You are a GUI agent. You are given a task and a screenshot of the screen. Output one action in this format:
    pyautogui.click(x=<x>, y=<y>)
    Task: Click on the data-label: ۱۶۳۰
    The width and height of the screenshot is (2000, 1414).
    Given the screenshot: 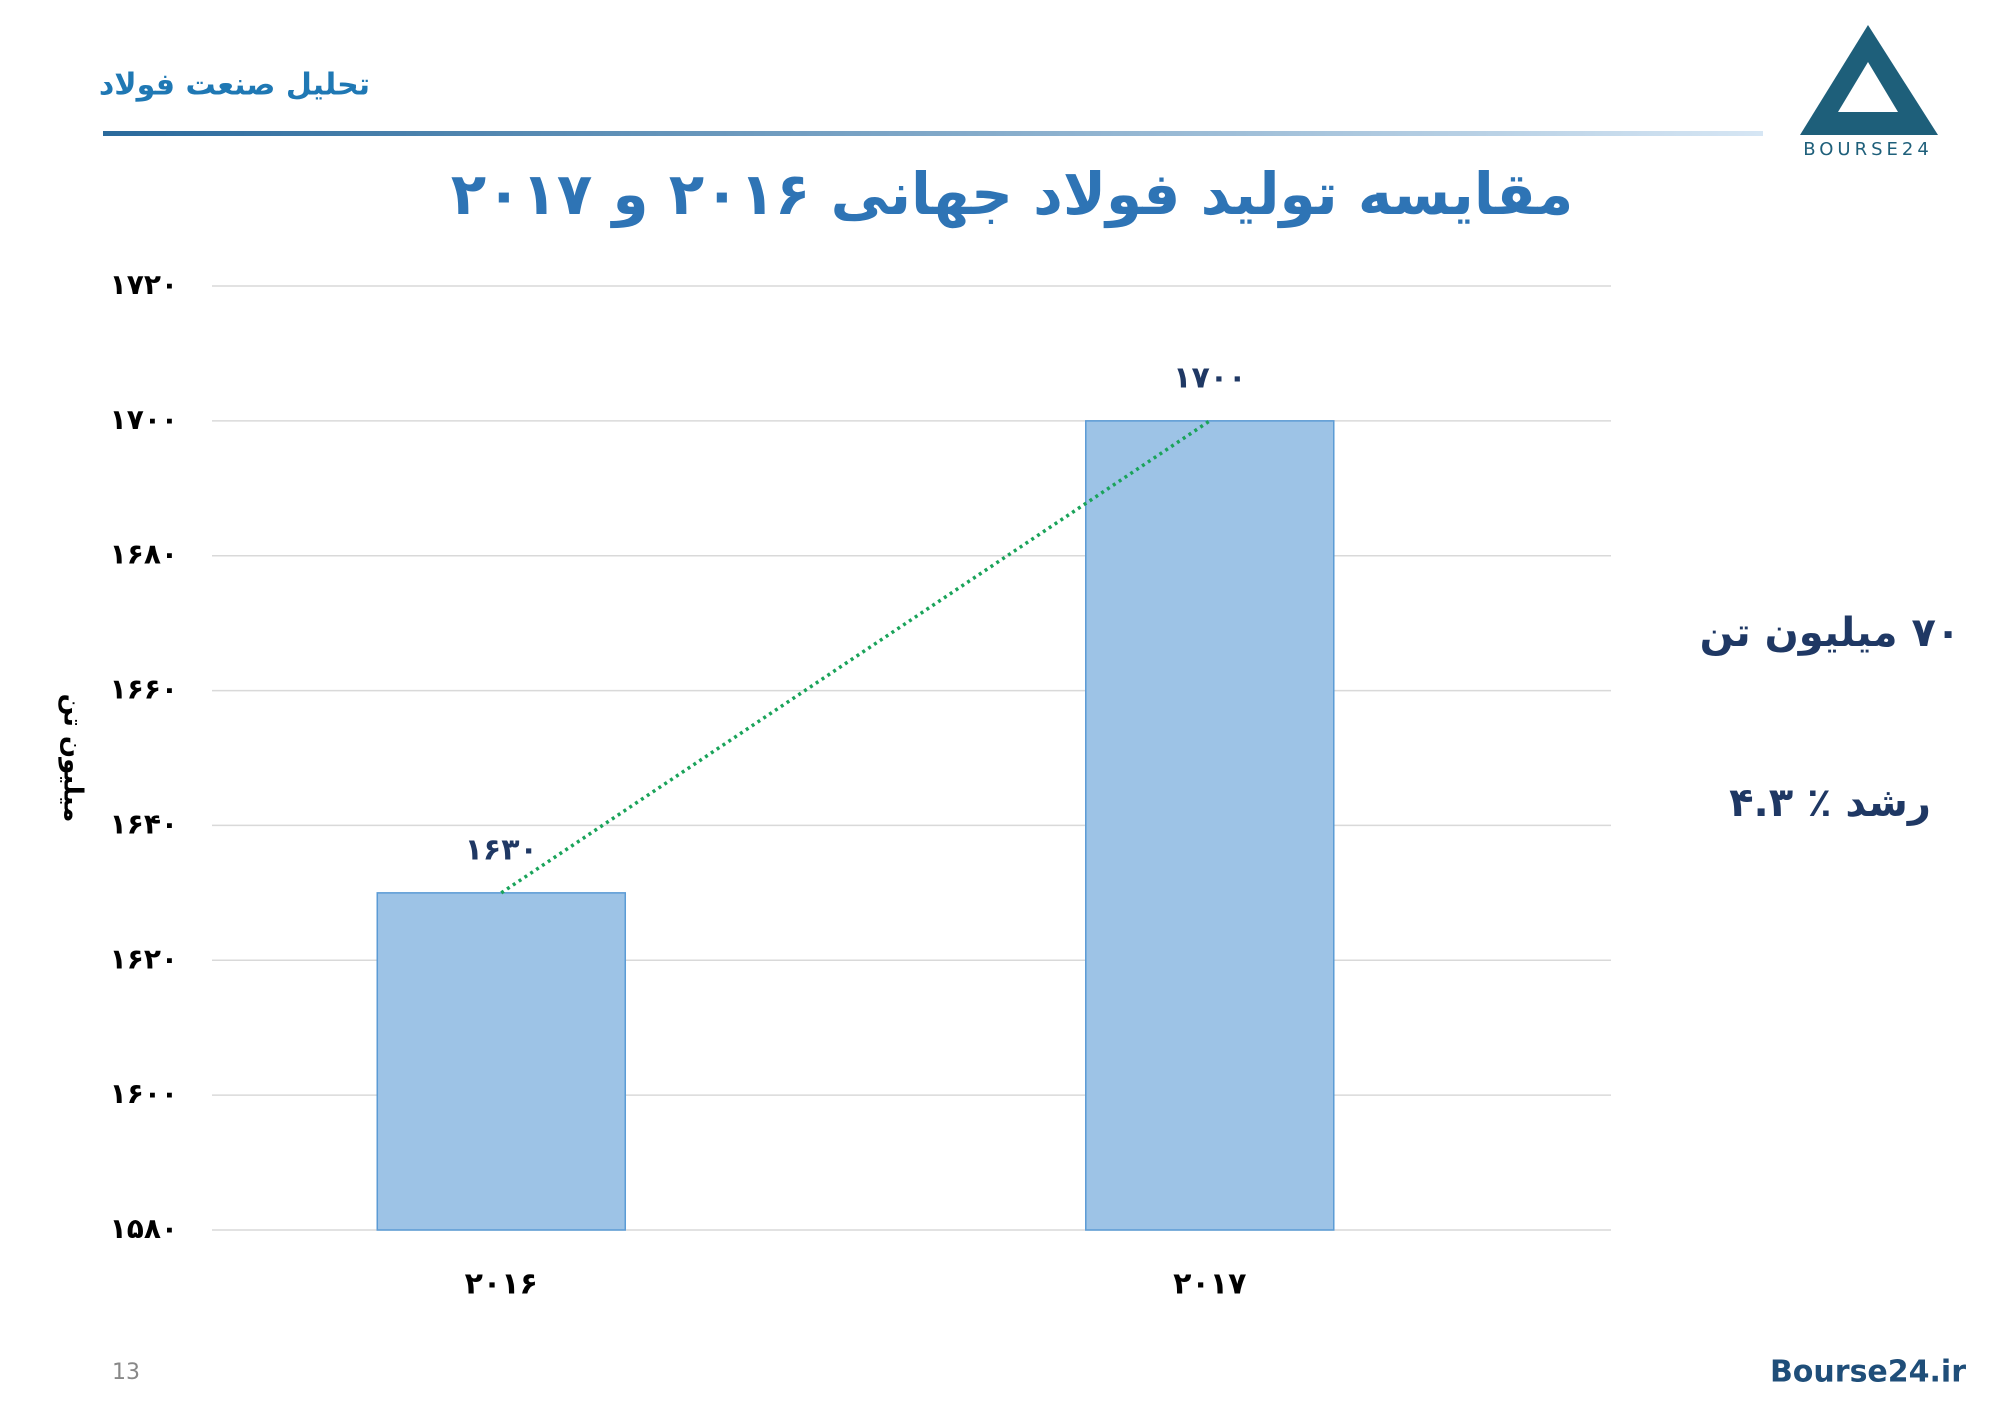 What is the action you would take?
    pyautogui.click(x=501, y=849)
    